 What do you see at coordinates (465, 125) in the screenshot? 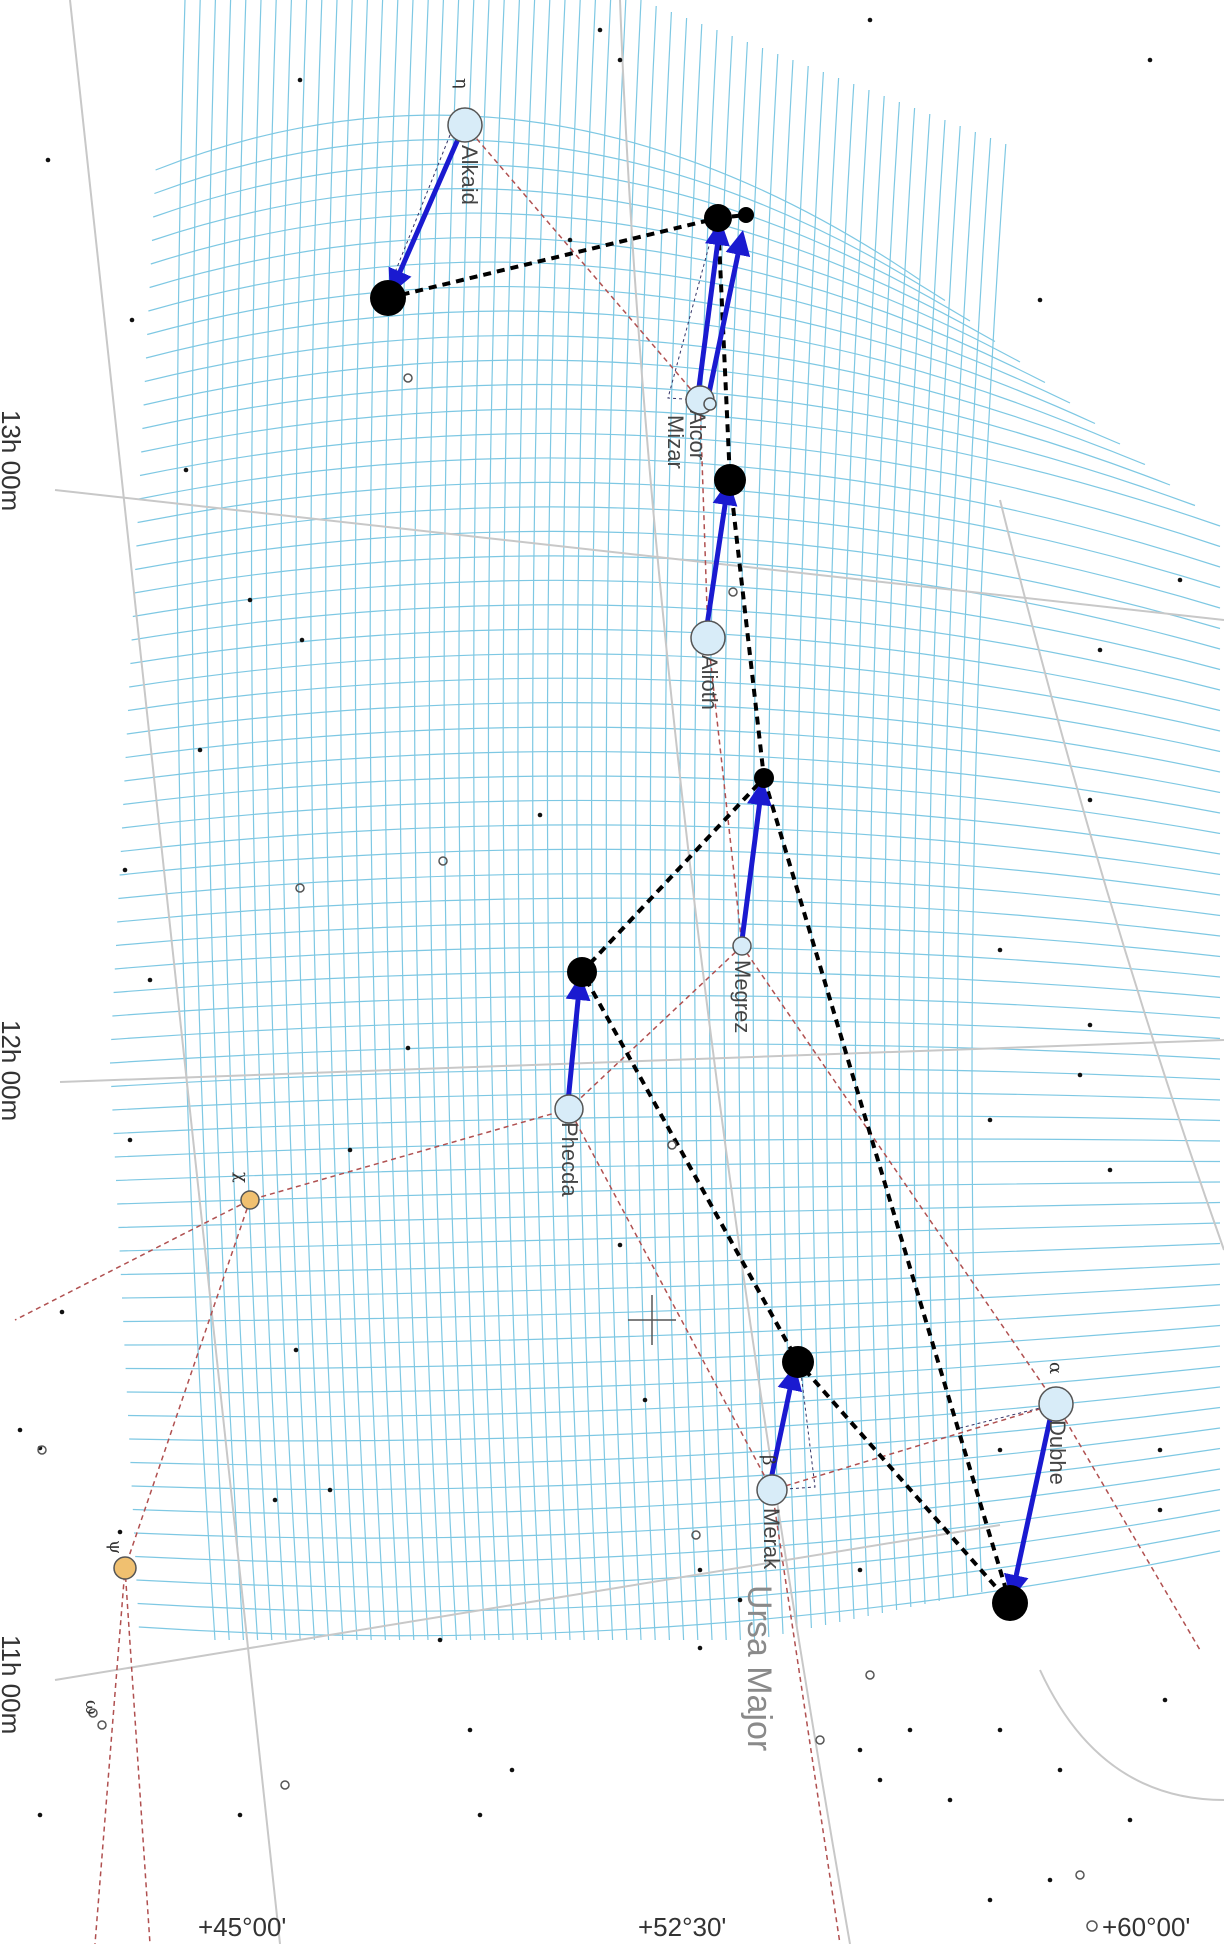
I see `star-alkaid` at bounding box center [465, 125].